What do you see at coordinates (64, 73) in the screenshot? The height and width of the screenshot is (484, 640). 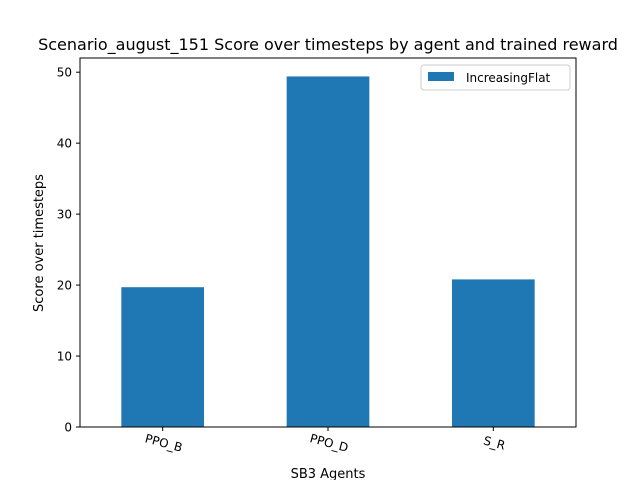 I see `y-tick-label: 50` at bounding box center [64, 73].